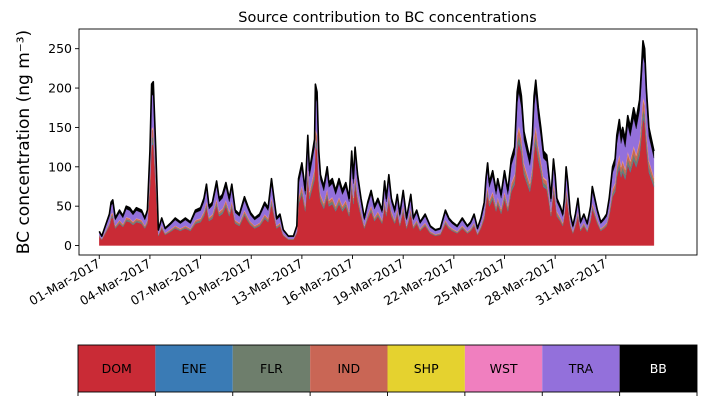 Image resolution: width=707 pixels, height=402 pixels. I want to click on legend-label-tra: TRA, so click(581, 368).